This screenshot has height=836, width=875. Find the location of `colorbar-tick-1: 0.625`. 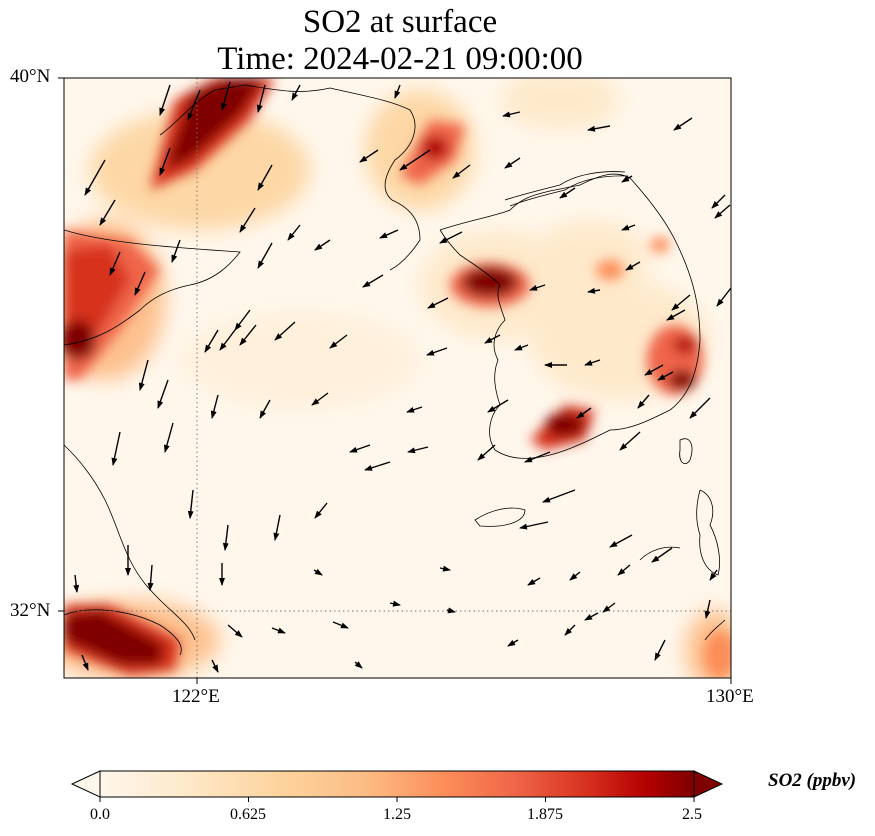

colorbar-tick-1: 0.625 is located at coordinates (248, 814).